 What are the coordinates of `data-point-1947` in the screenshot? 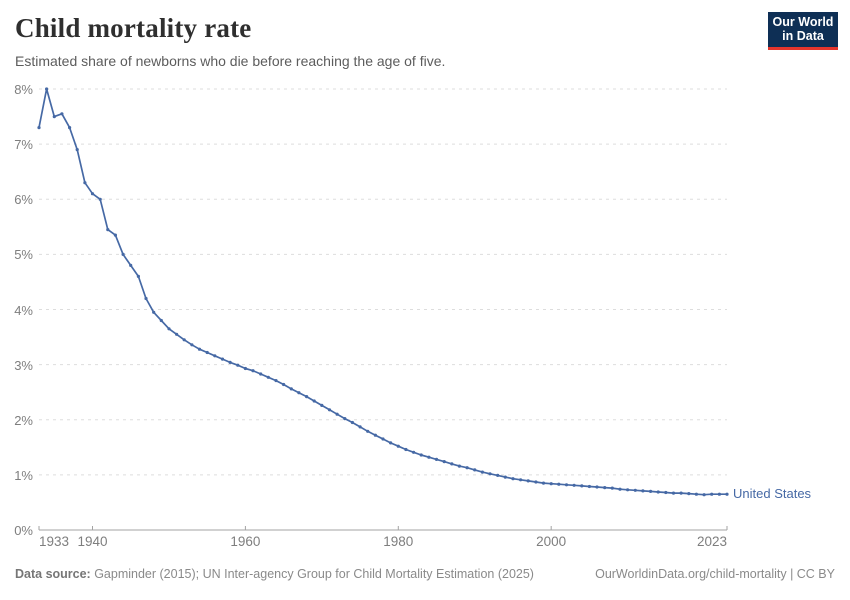 It's located at (146, 298).